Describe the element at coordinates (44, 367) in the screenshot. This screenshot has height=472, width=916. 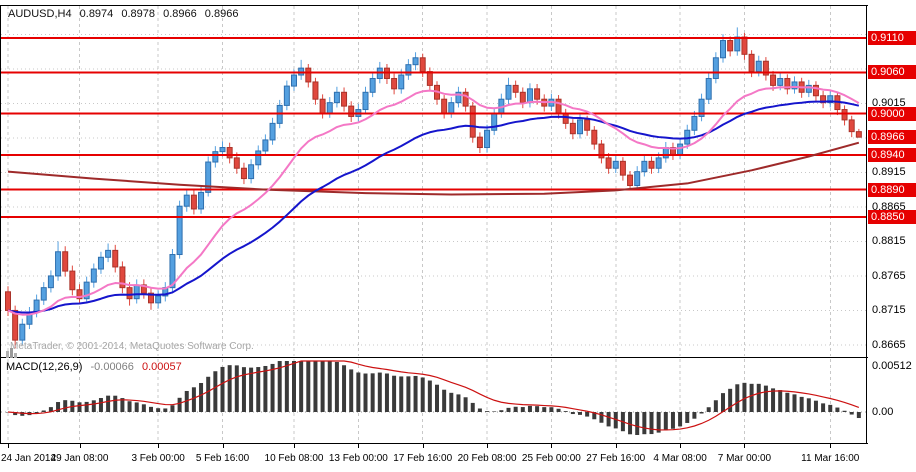
I see `macd-name: MACD(12,26,9)` at that location.